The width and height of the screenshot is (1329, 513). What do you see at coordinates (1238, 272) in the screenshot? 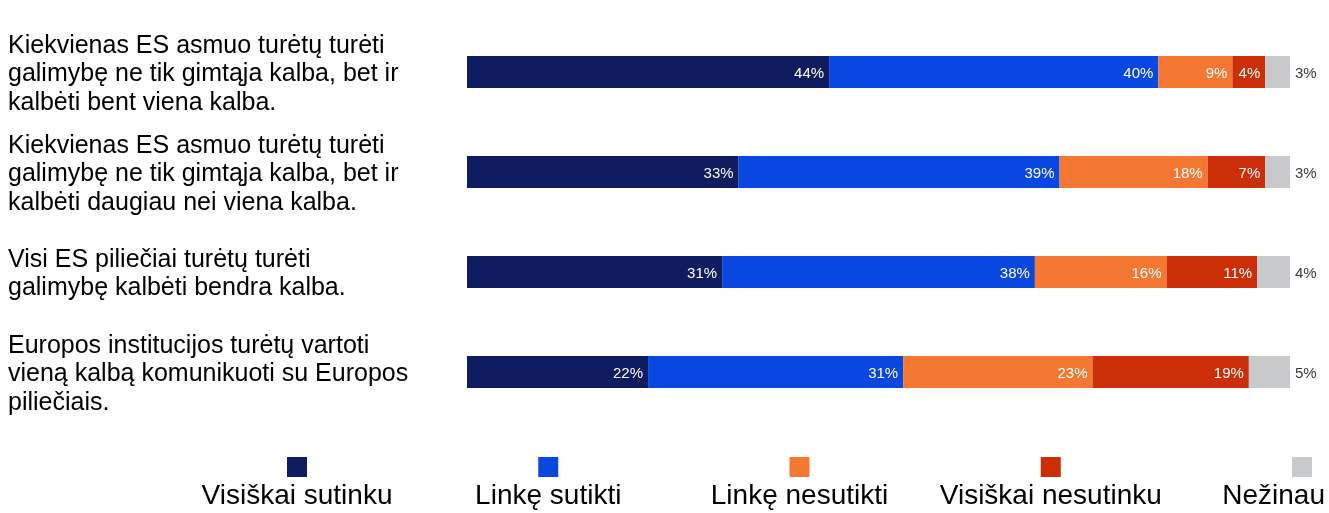
I see `data-label: 11%` at bounding box center [1238, 272].